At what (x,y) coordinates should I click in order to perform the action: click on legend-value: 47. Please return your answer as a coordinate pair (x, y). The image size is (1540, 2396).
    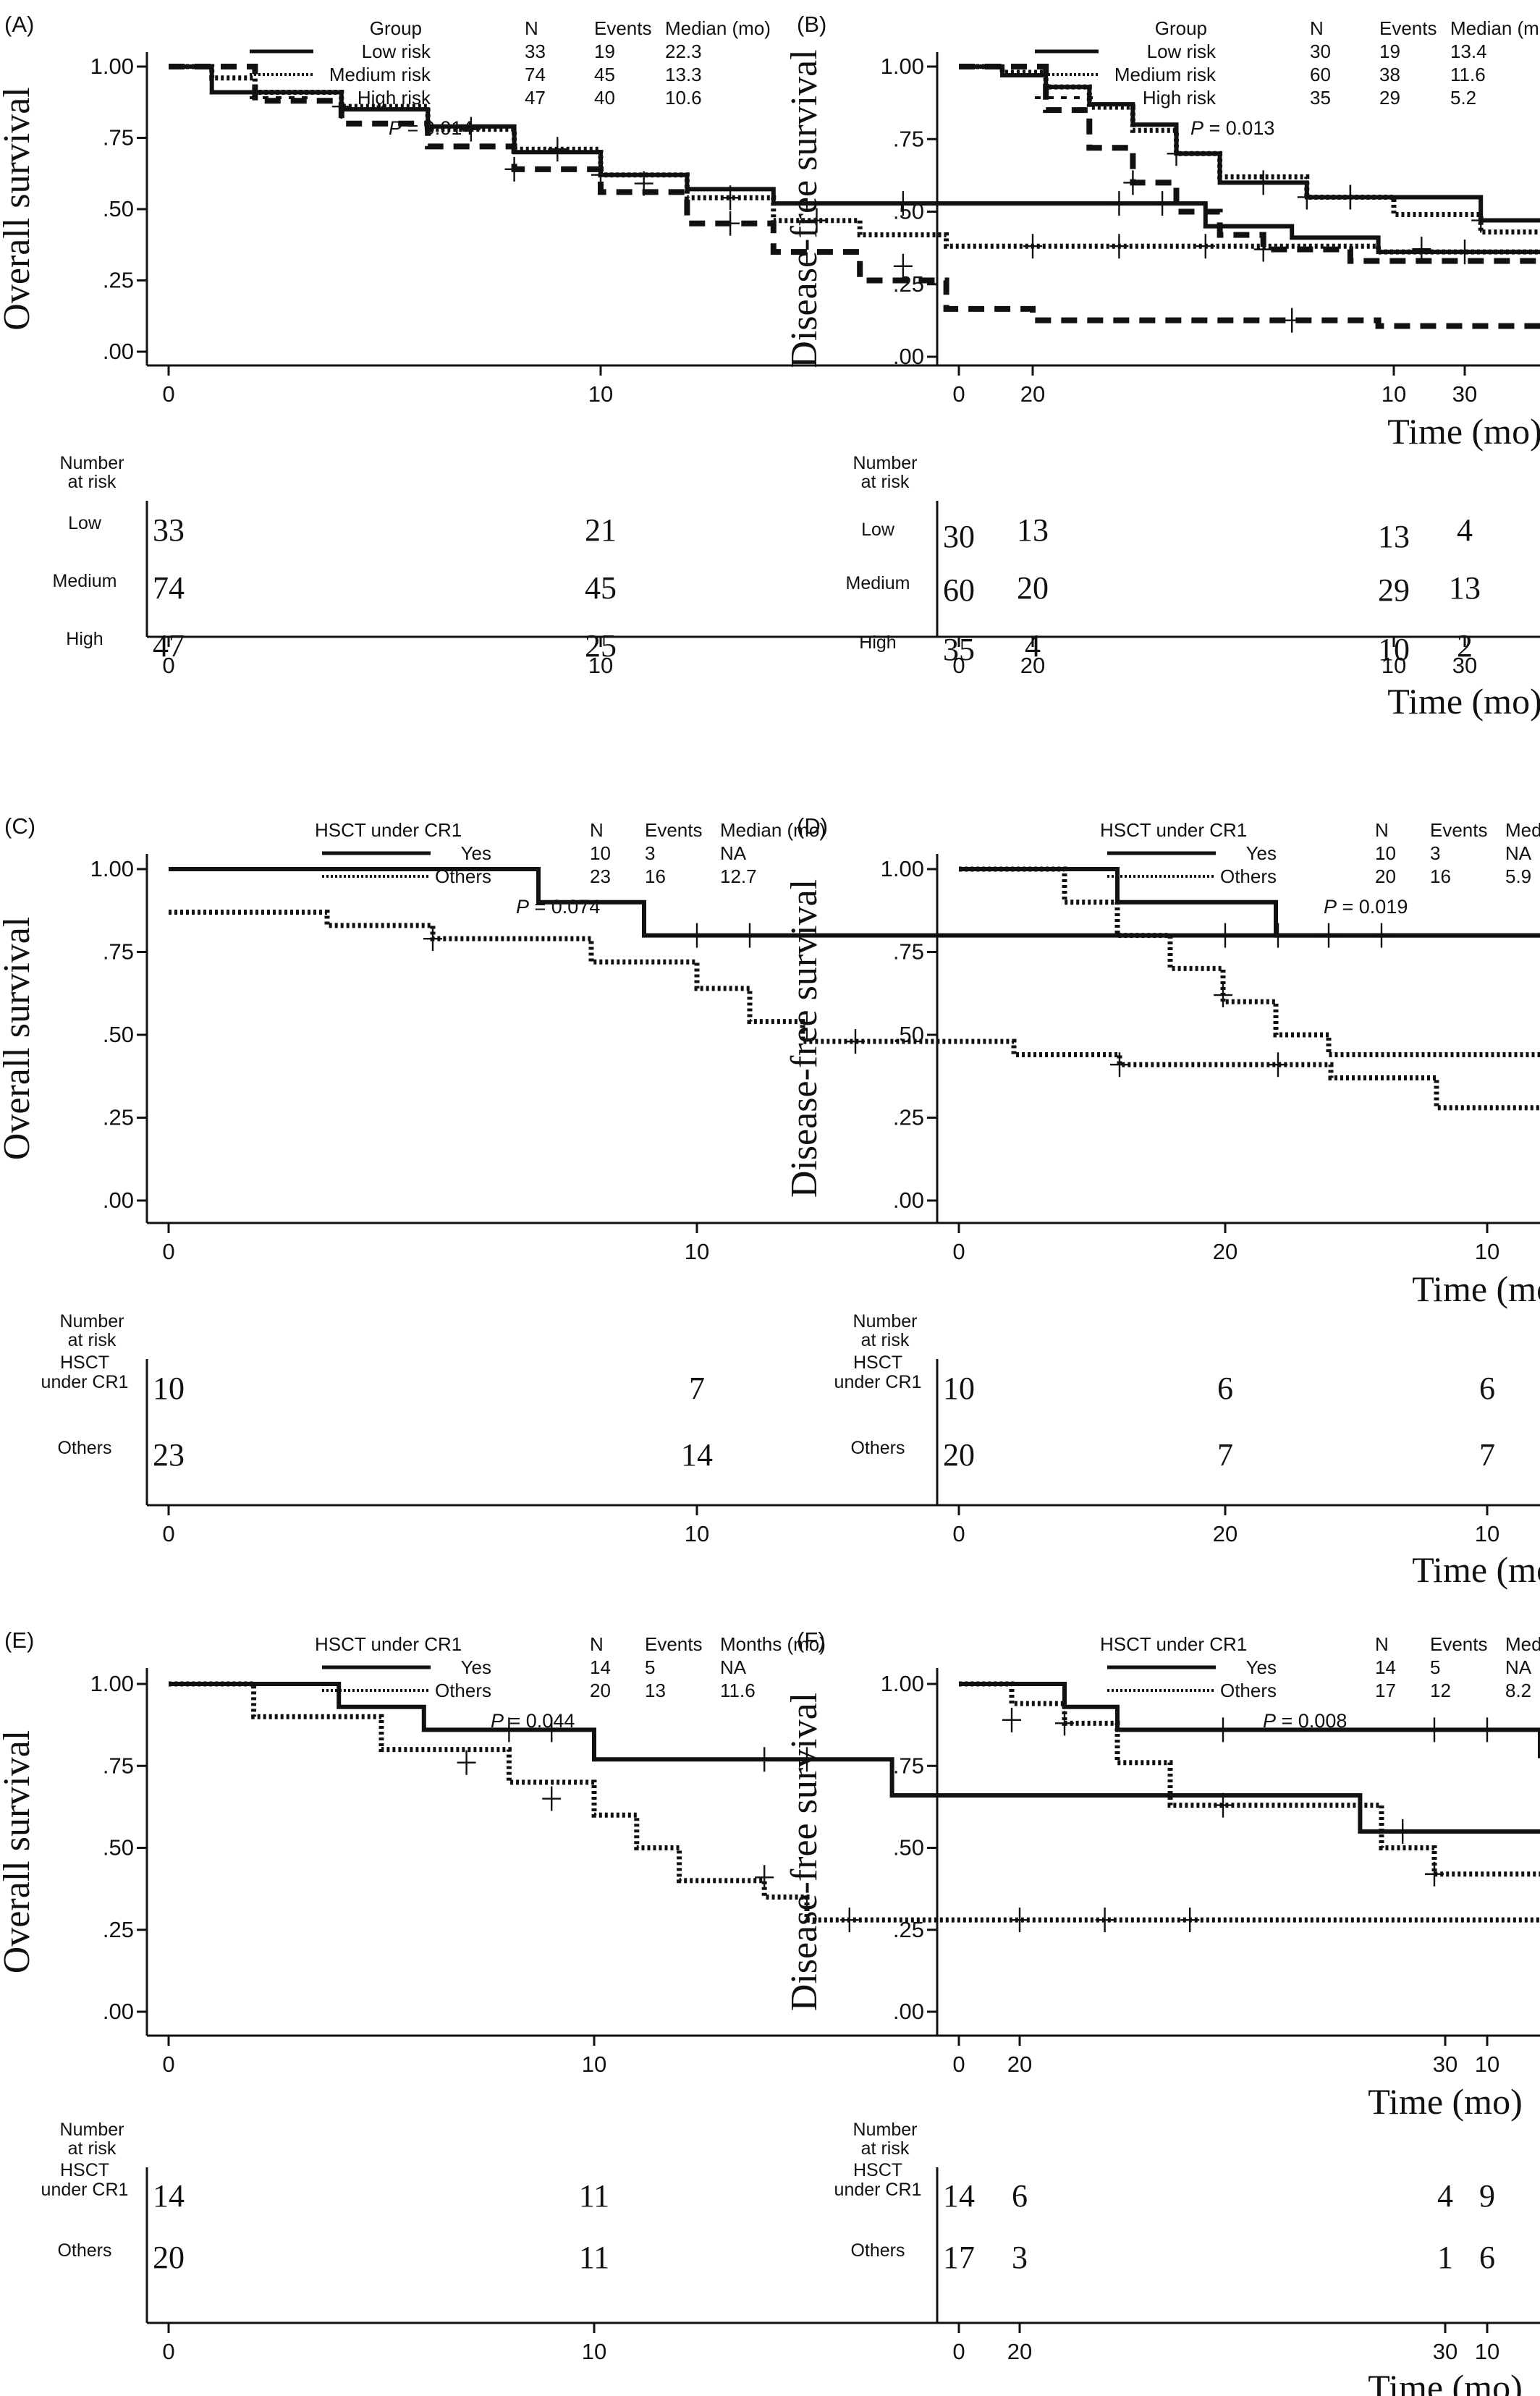
    Looking at the image, I should click on (535, 98).